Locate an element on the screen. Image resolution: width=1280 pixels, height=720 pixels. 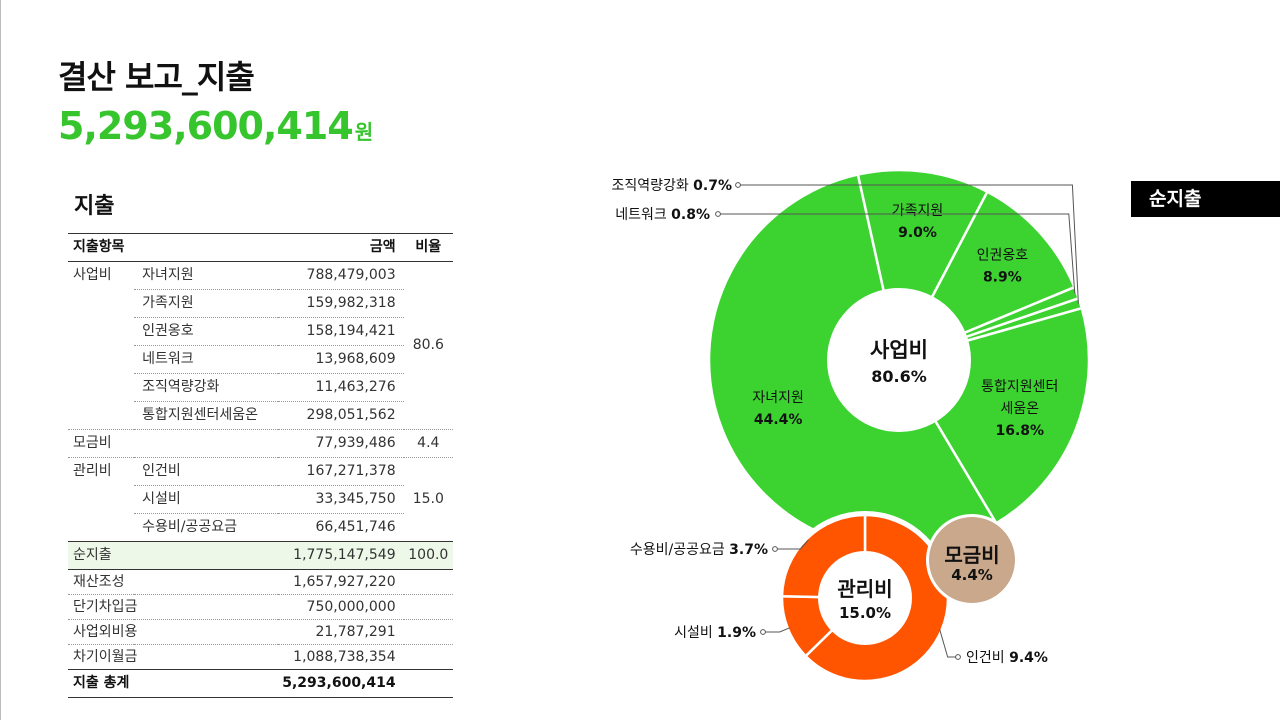
slice-label-name: 조직역량강화 is located at coordinates (652, 186).